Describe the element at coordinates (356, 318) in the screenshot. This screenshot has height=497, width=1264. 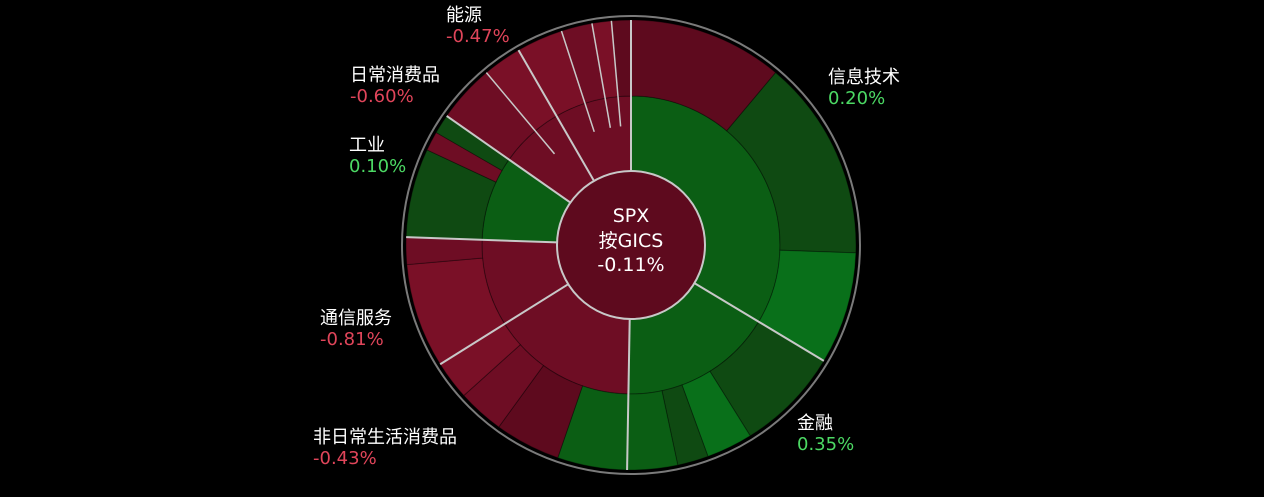
I see `sector-name: 通信服务` at that location.